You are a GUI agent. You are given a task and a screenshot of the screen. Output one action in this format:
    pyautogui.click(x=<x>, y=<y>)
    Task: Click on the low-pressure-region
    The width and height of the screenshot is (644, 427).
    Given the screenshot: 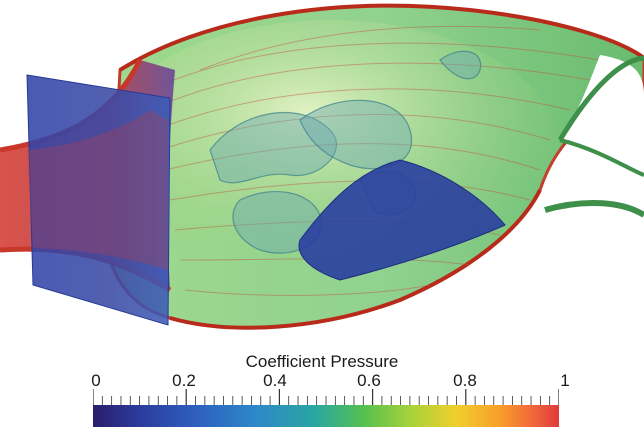 What is the action you would take?
    pyautogui.click(x=402, y=220)
    